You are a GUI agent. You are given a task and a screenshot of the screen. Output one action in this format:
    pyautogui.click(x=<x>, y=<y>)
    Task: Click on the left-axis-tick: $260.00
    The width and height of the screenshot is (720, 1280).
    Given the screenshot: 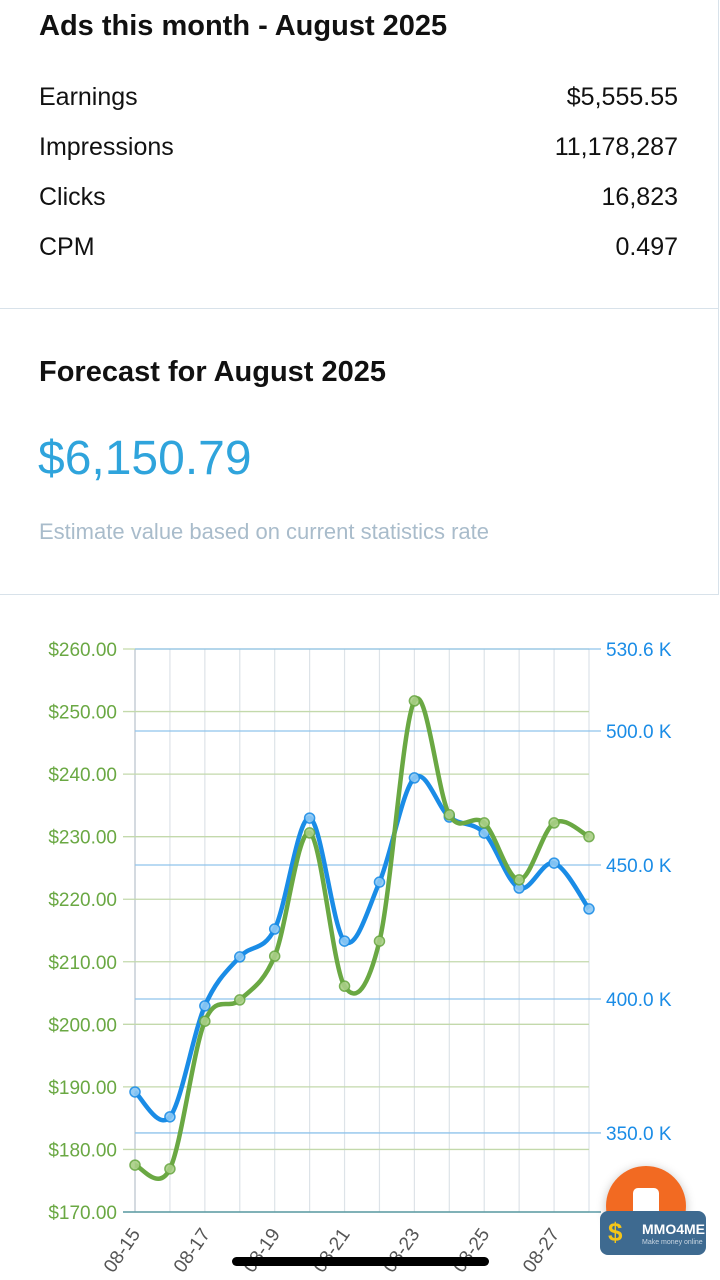 What is the action you would take?
    pyautogui.click(x=82, y=650)
    